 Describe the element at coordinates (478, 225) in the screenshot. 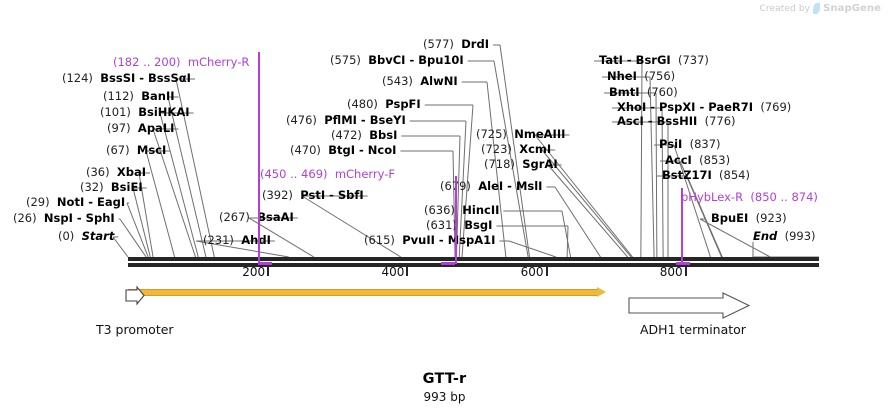

I see `site-enzymes: BsgI` at that location.